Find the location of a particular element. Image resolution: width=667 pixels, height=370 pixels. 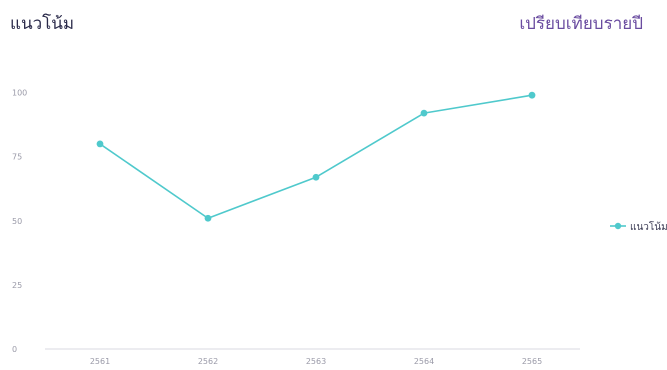

x-tick-label: 2563 is located at coordinates (316, 361).